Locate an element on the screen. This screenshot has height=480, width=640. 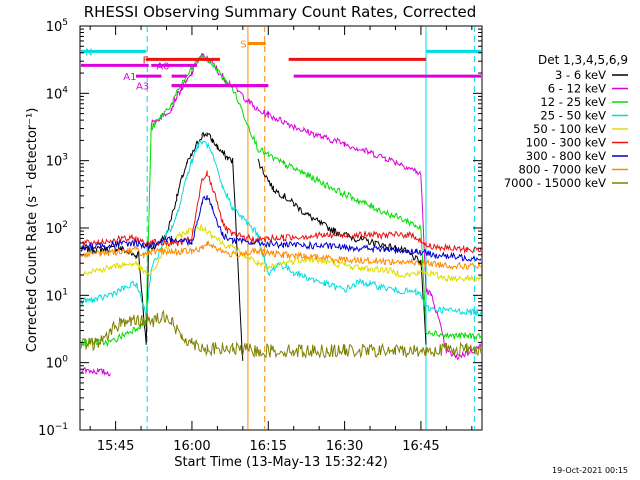
state-bar-label: F is located at coordinates (146, 60).